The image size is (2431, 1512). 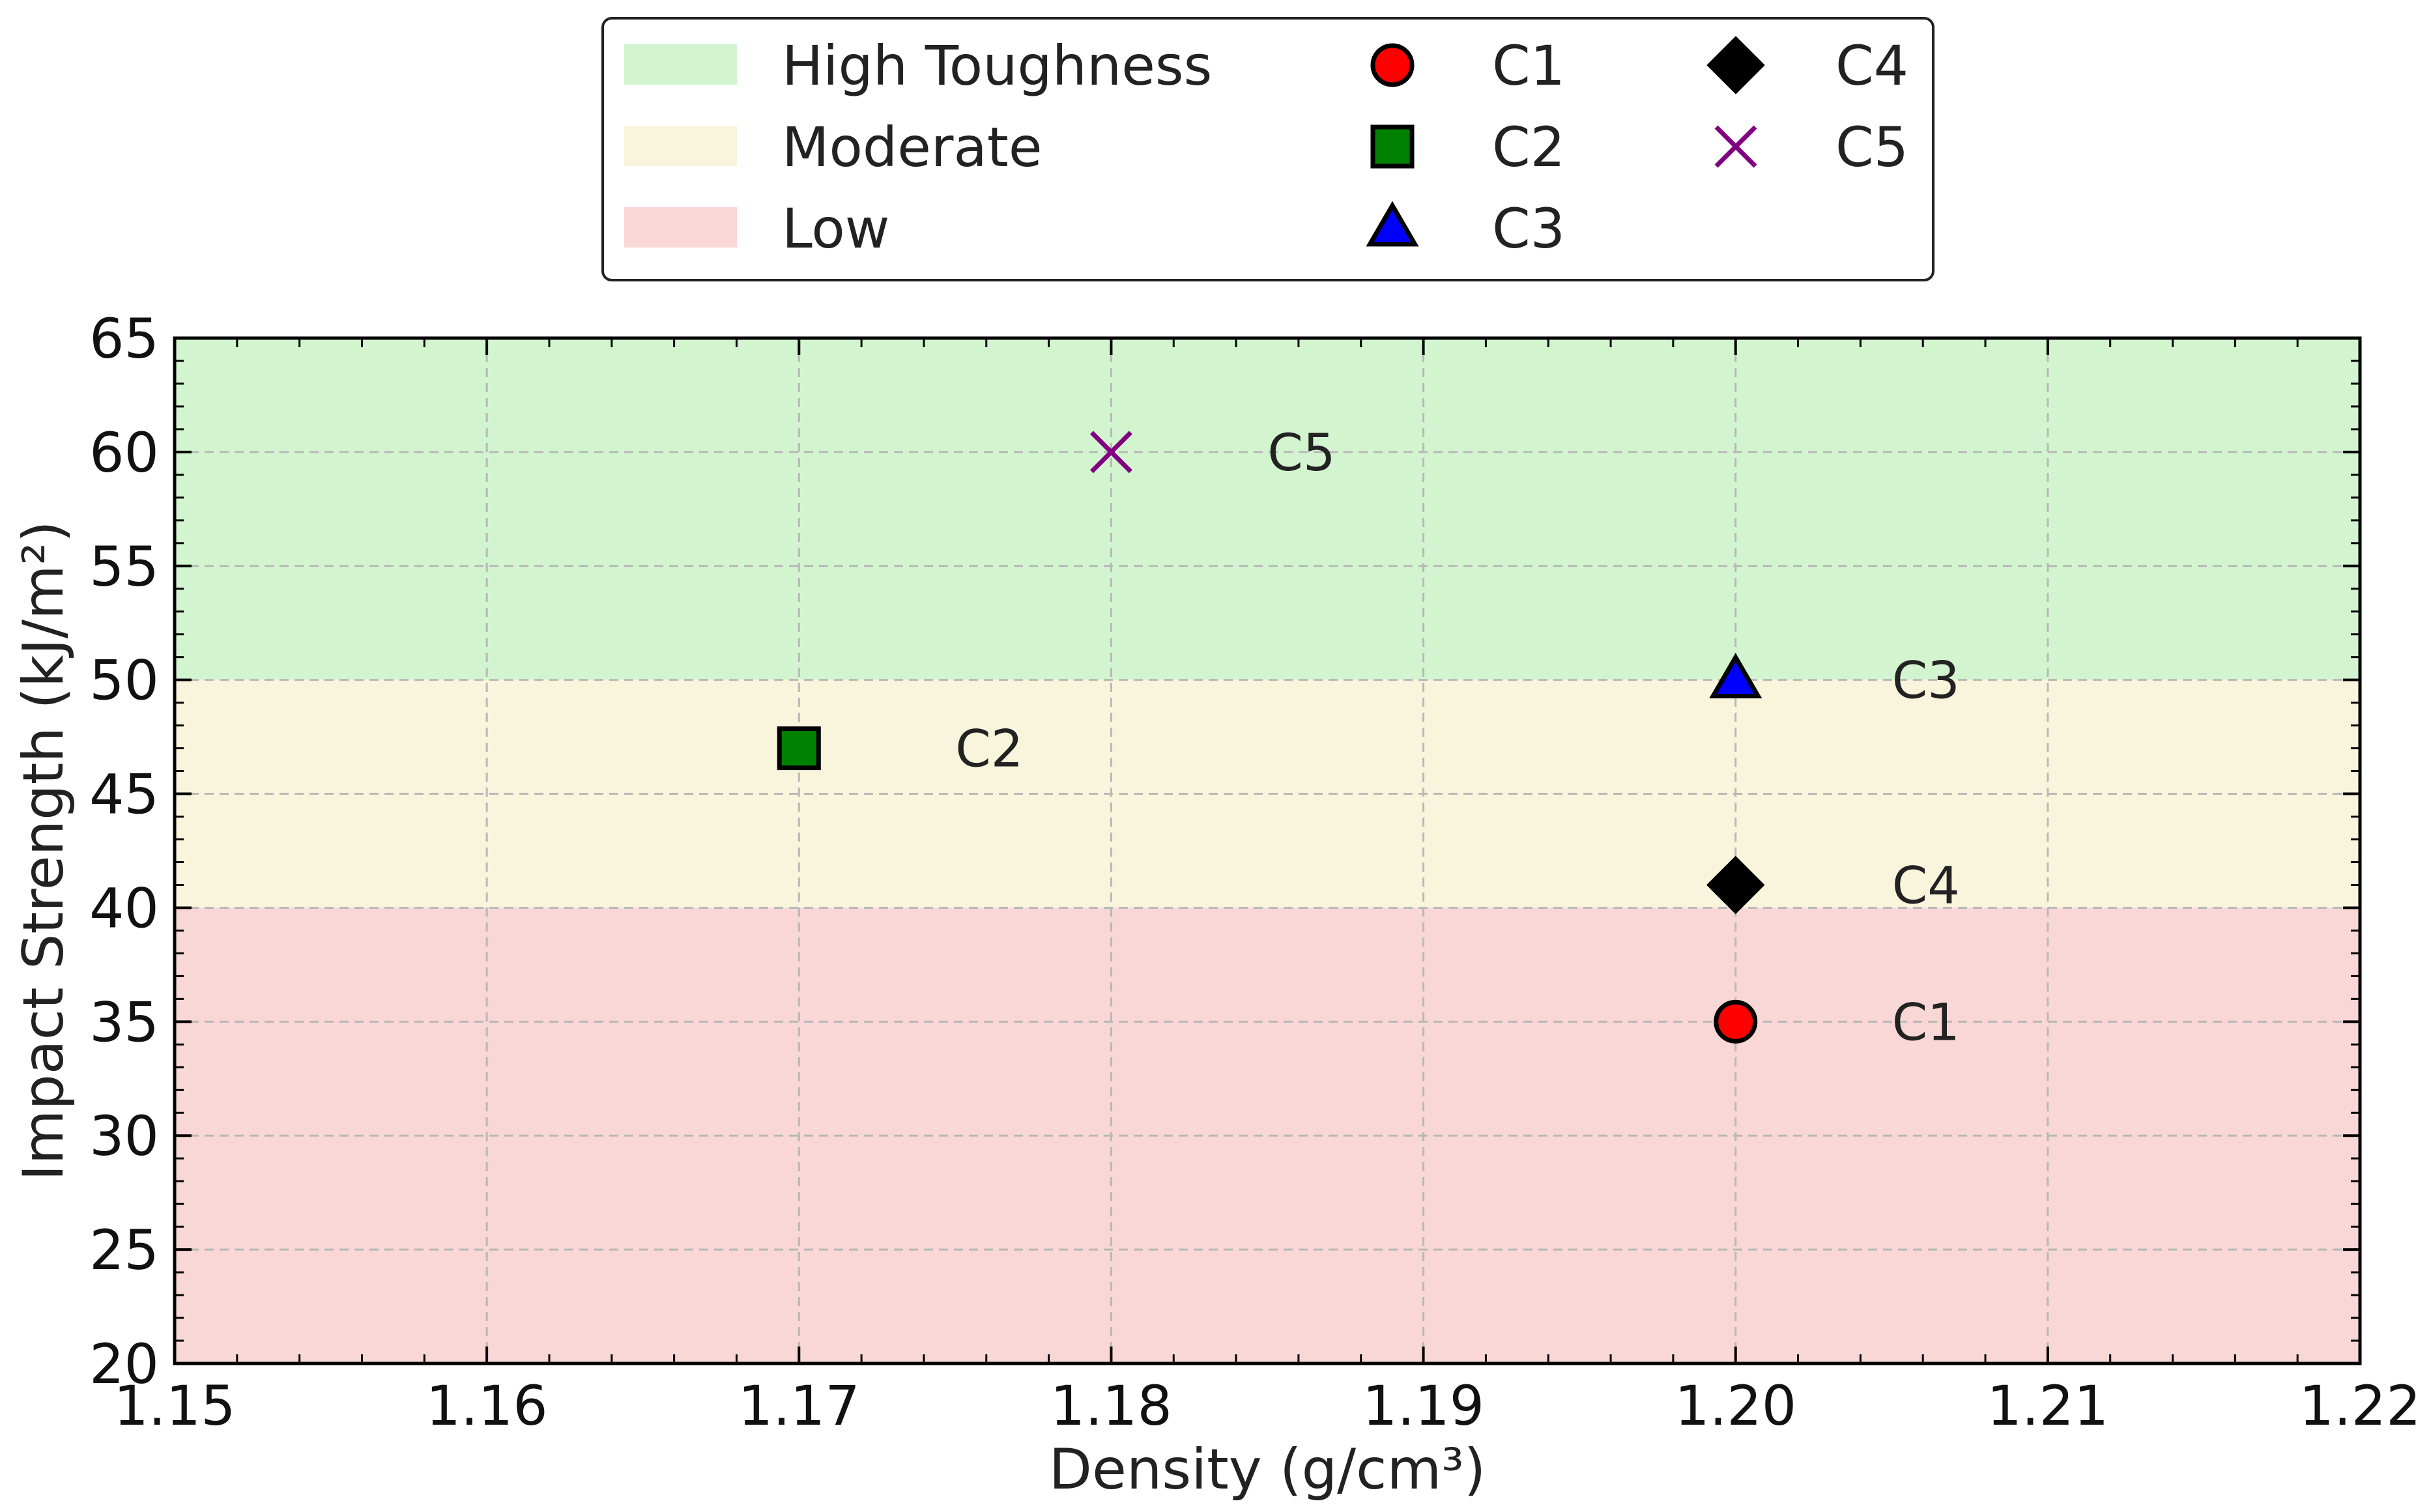 I want to click on x-axis-label: Density (g/cm³), so click(x=1267, y=1469).